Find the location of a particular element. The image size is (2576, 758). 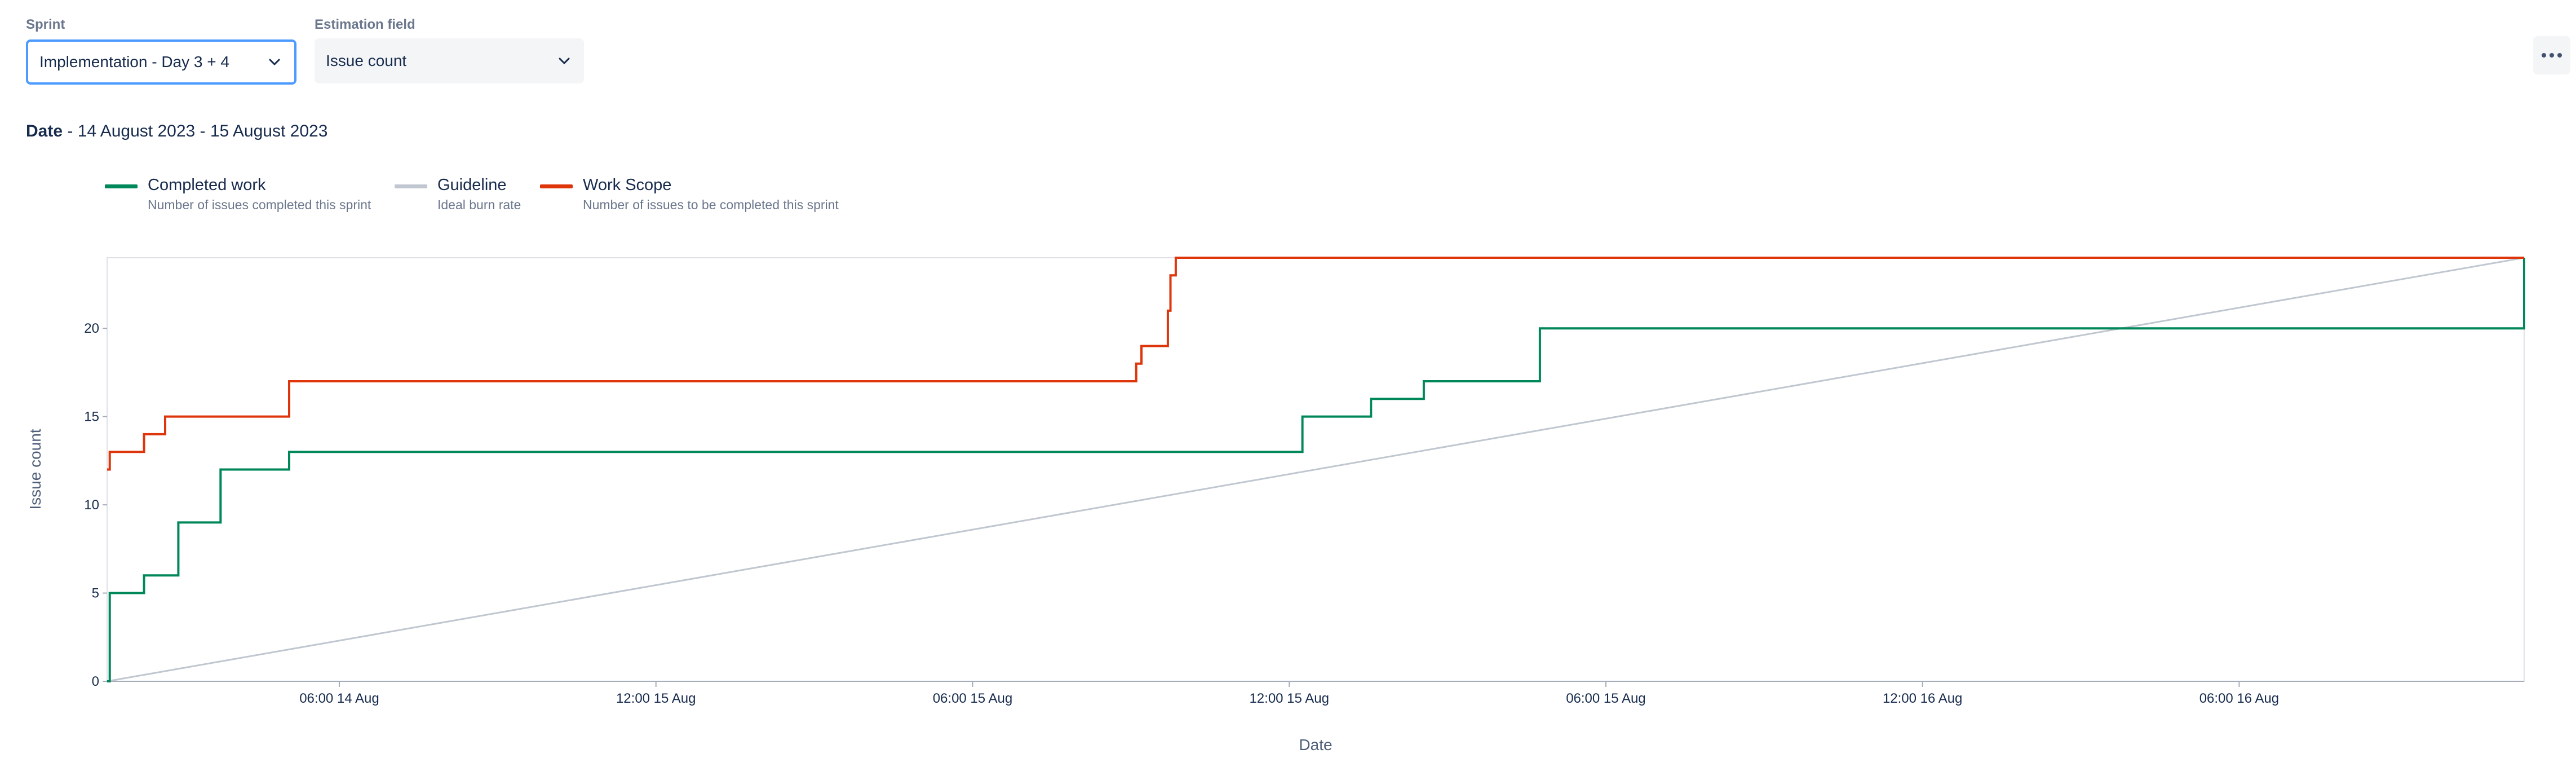

legend-title: Completed work is located at coordinates (207, 185).